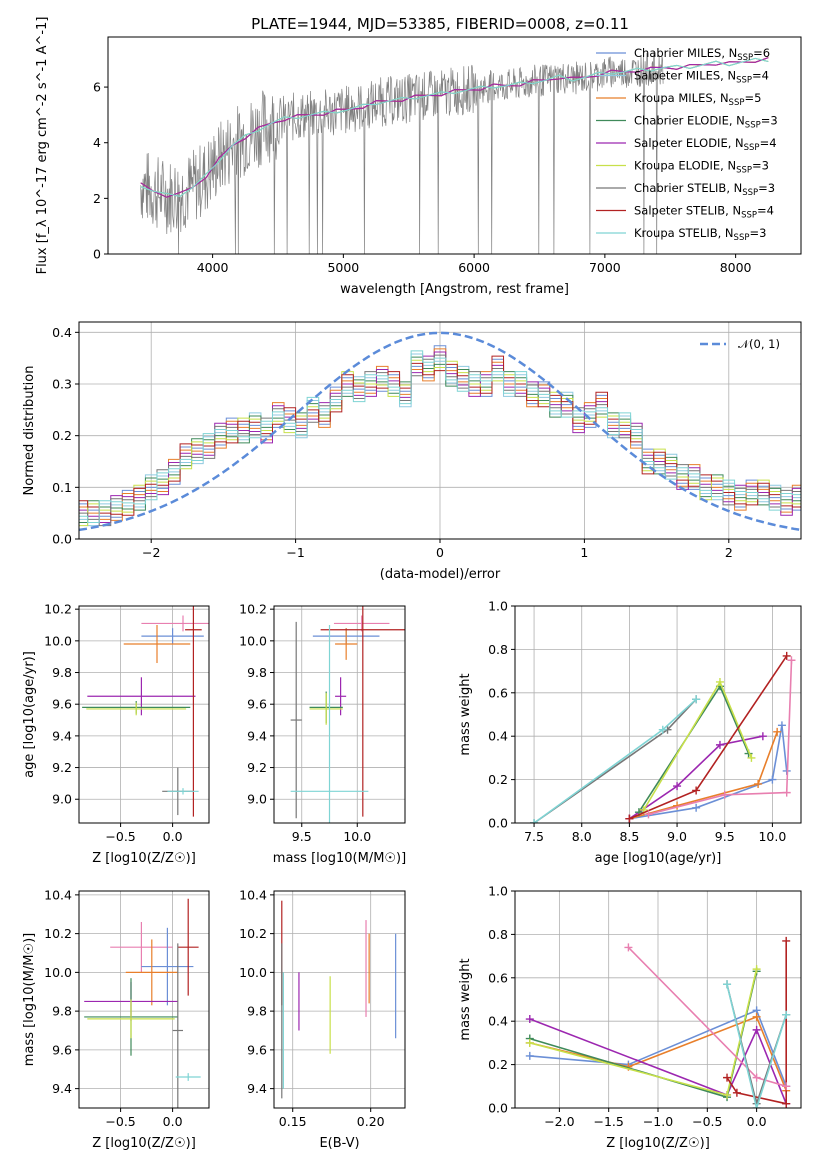 The width and height of the screenshot is (819, 1170). I want to click on y-tick-label: 10.0, so click(58, 640).